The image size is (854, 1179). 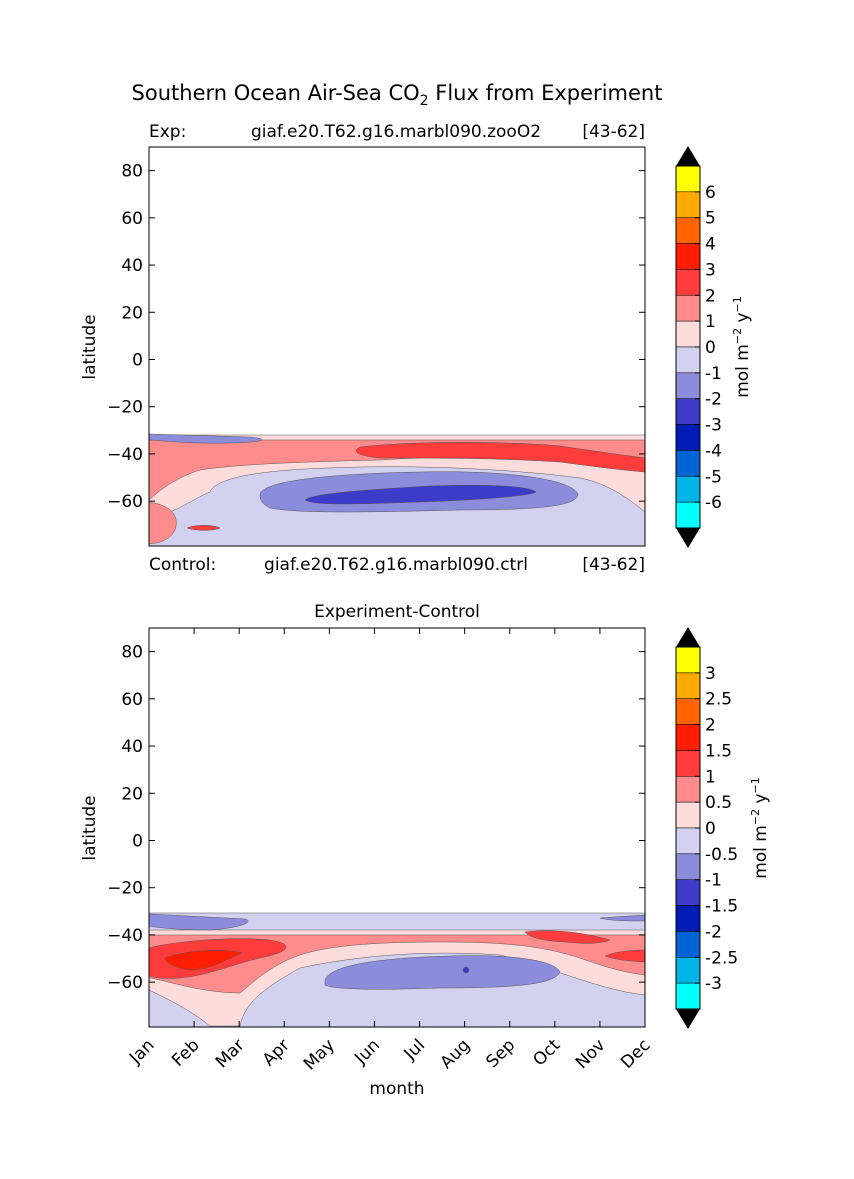 What do you see at coordinates (721, 958) in the screenshot?
I see `colorbar-tick-label: -2.5` at bounding box center [721, 958].